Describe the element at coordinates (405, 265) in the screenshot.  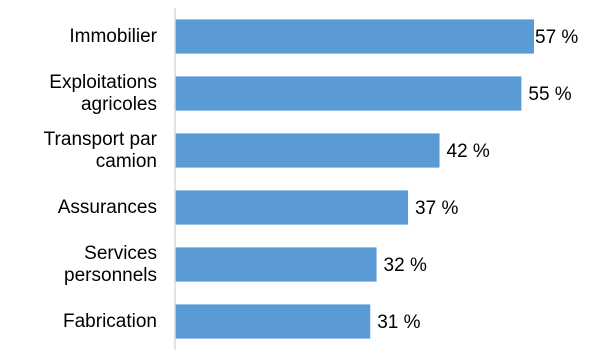
I see `data-label-4: 32 %` at that location.